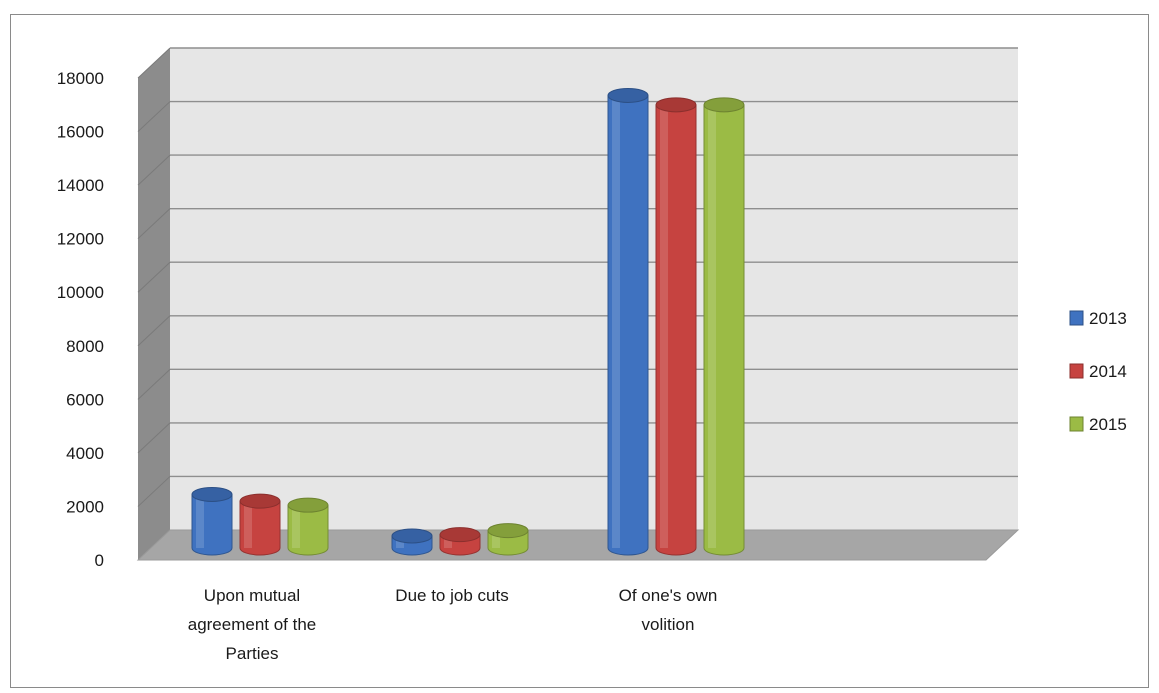 This screenshot has width=1159, height=693. What do you see at coordinates (1108, 371) in the screenshot?
I see `legend-label-2014: 2014` at bounding box center [1108, 371].